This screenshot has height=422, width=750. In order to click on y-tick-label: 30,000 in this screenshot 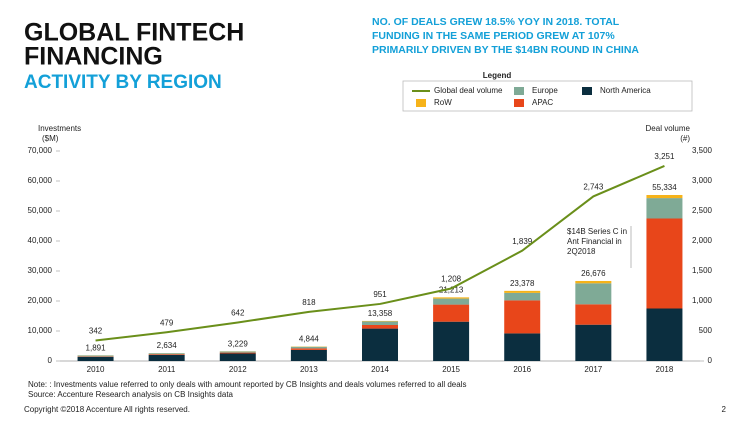, I will do `click(40, 270)`.